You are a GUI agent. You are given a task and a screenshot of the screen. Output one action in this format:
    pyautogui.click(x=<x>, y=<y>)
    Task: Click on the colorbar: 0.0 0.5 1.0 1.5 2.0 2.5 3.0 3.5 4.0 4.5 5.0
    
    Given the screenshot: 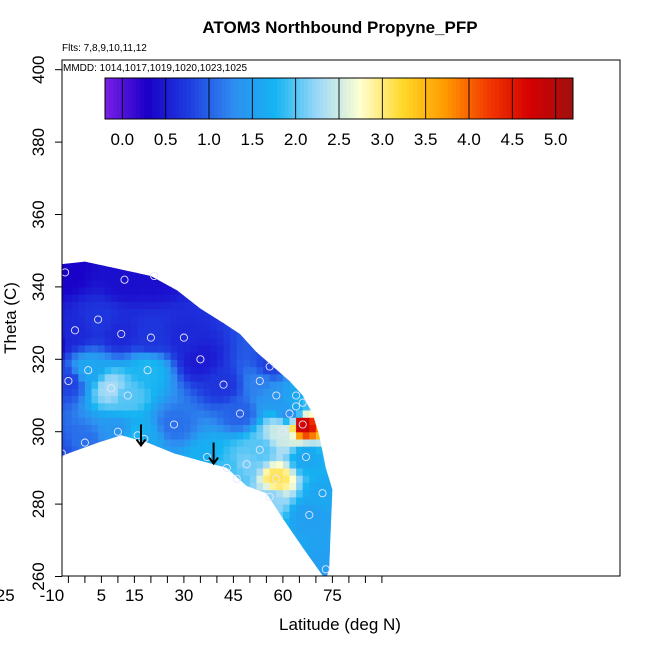 What is the action you would take?
    pyautogui.click(x=339, y=113)
    